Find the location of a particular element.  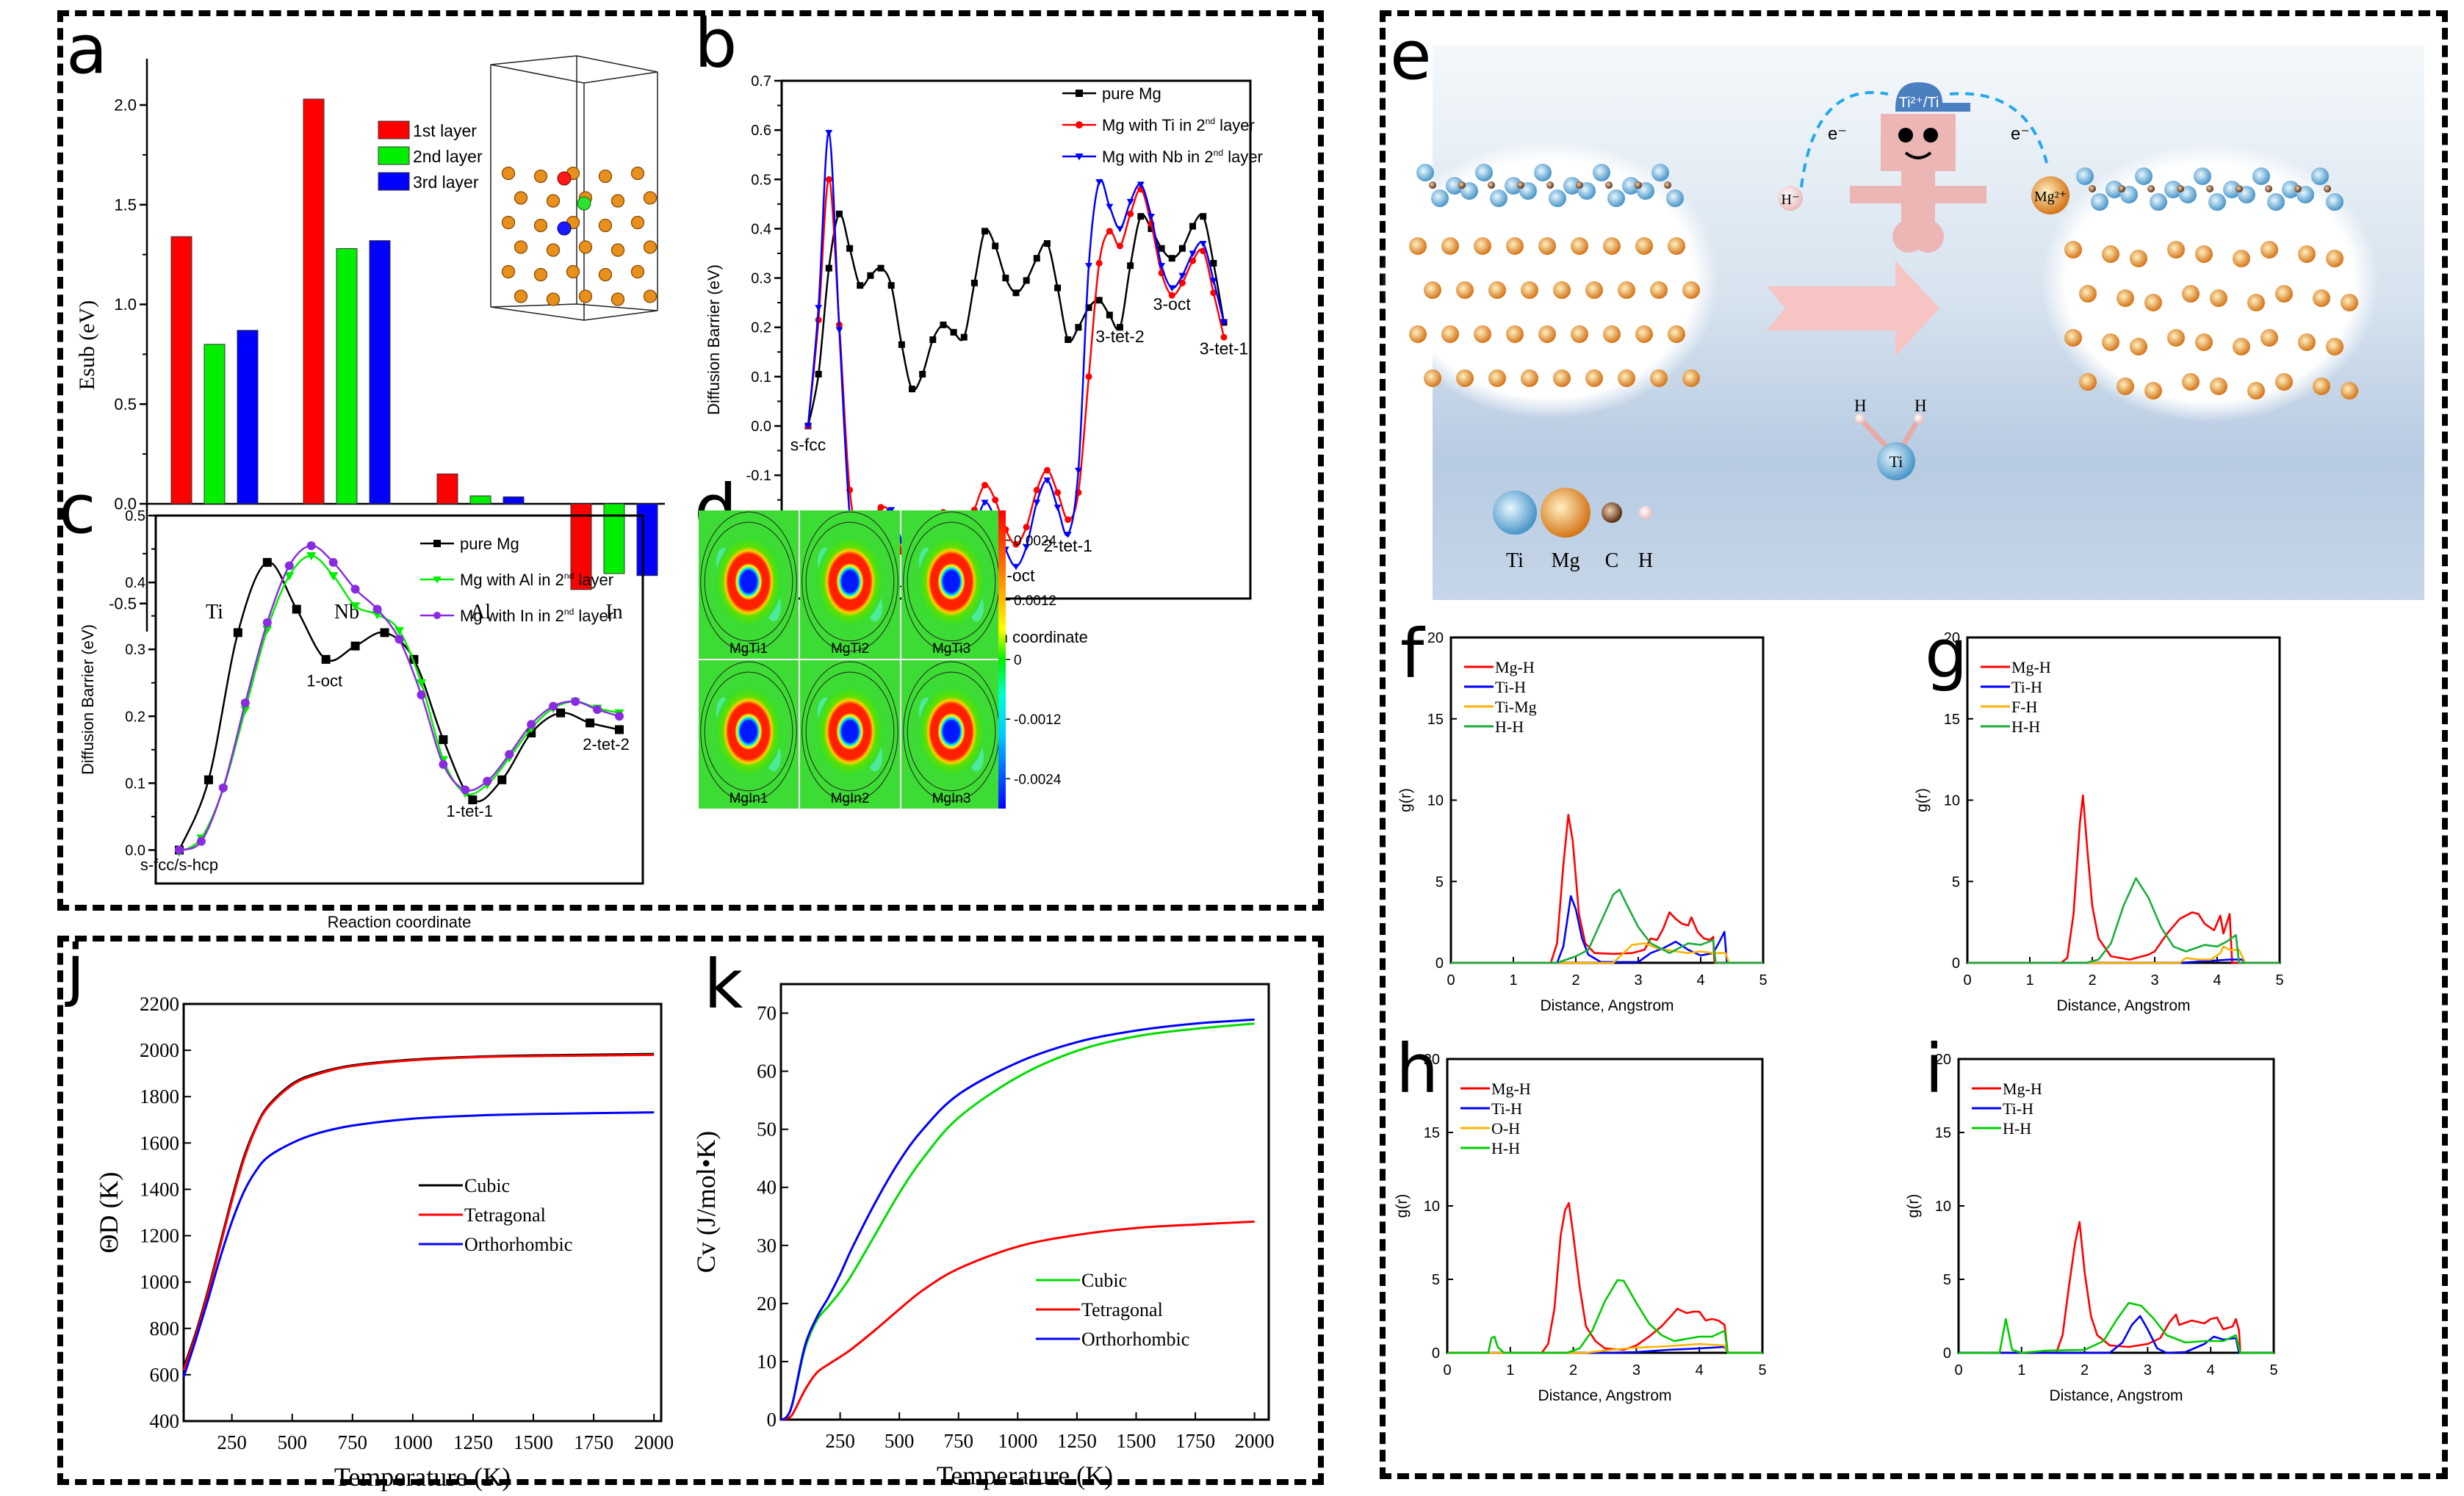

y-tick-label: 10 is located at coordinates (1435, 801).